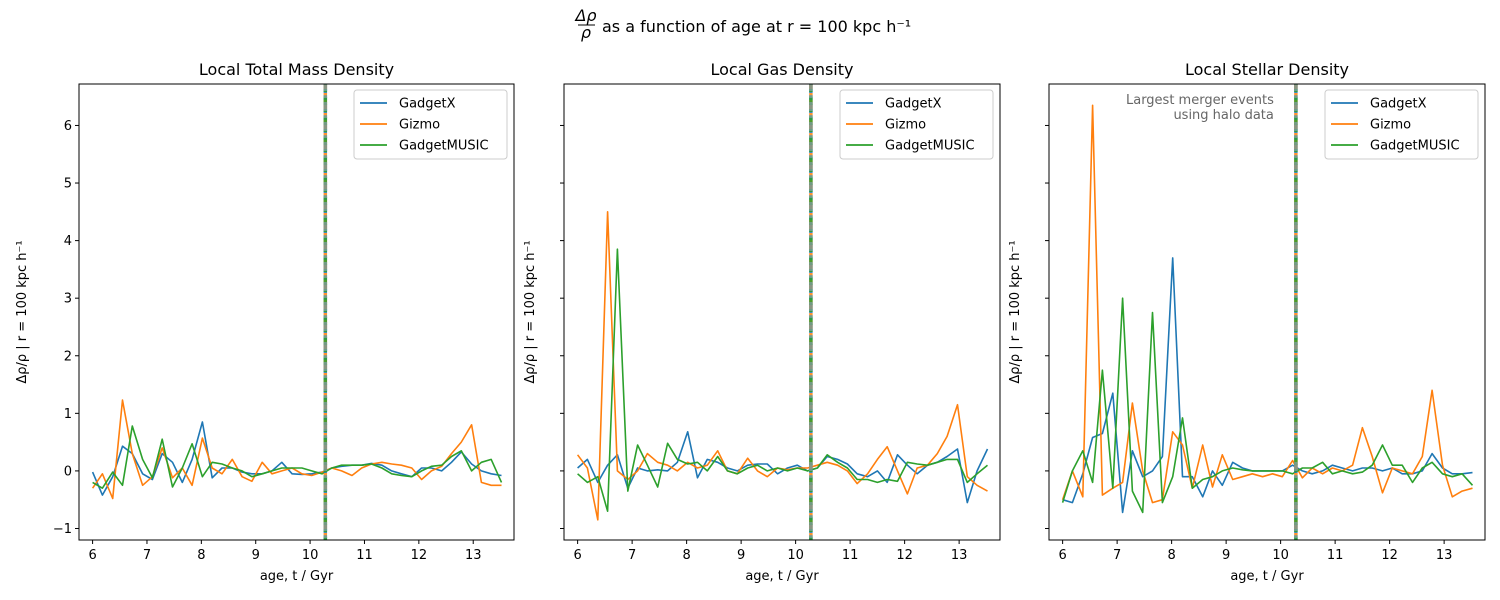 This screenshot has height=600, width=1500. What do you see at coordinates (68, 126) in the screenshot?
I see `y-tick-label: 6` at bounding box center [68, 126].